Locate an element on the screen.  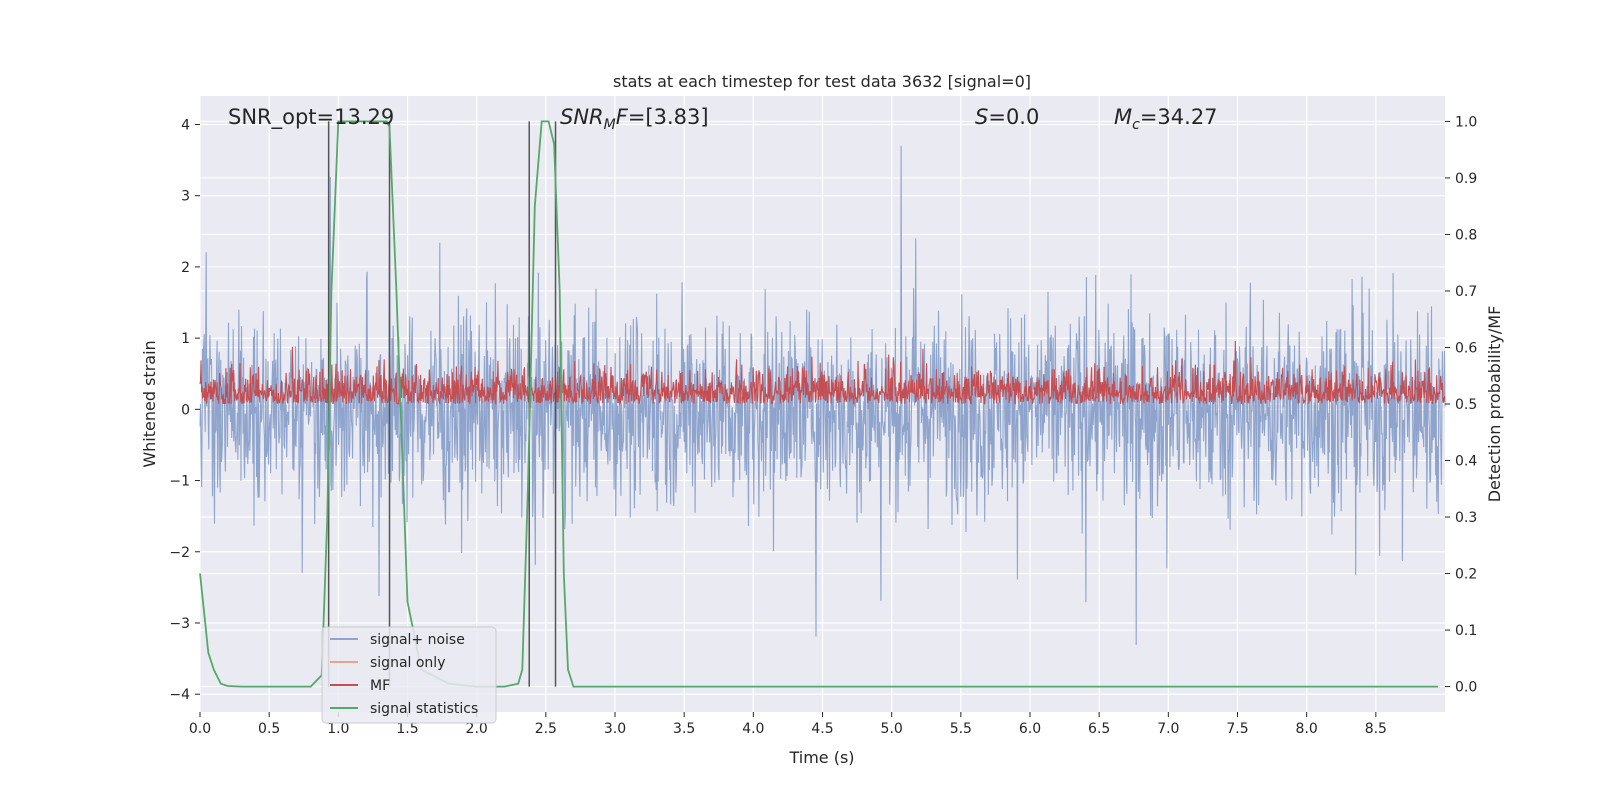
annotation-mc: Mc=34.27 is located at coordinates (1166, 119).